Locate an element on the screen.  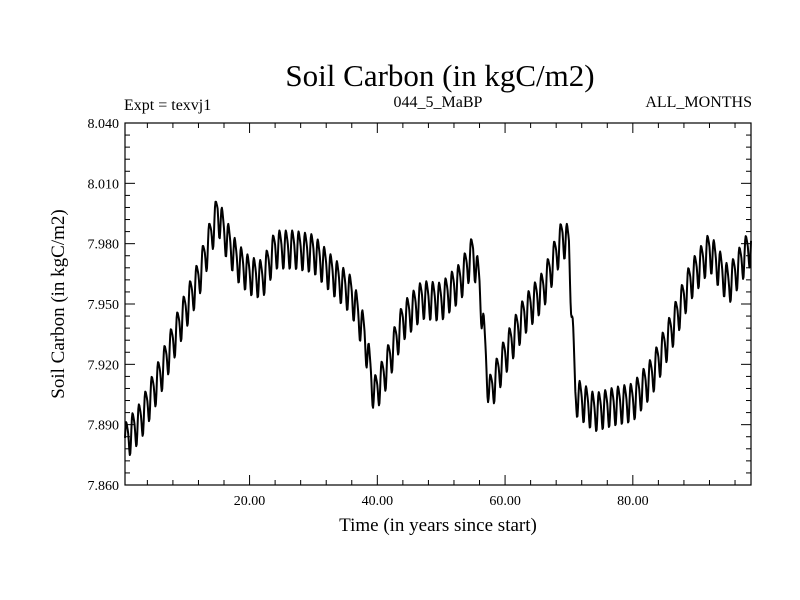
y-tick-label: 7.980 is located at coordinates (104, 245).